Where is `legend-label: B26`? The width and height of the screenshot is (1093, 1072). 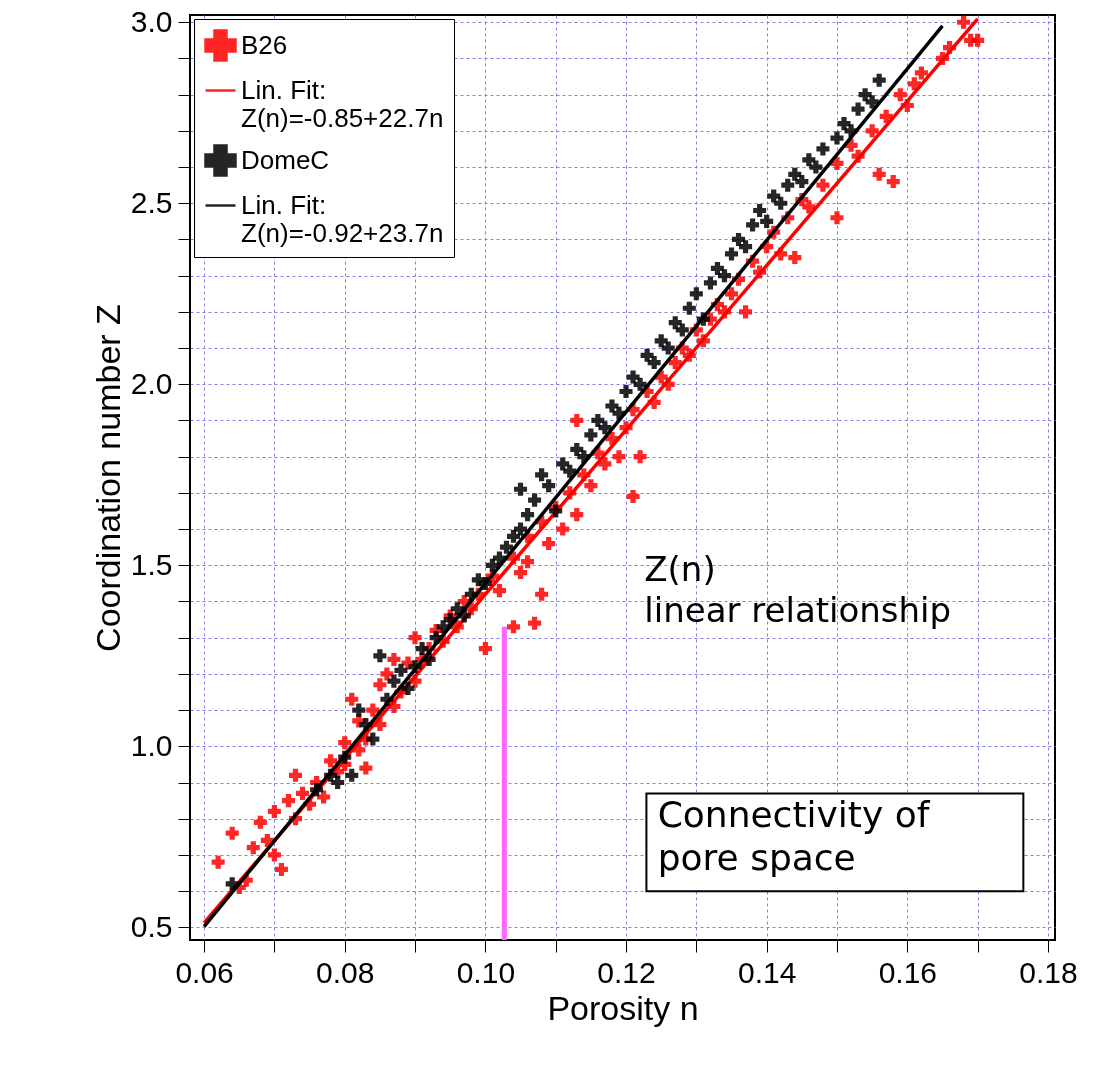 legend-label: B26 is located at coordinates (264, 44).